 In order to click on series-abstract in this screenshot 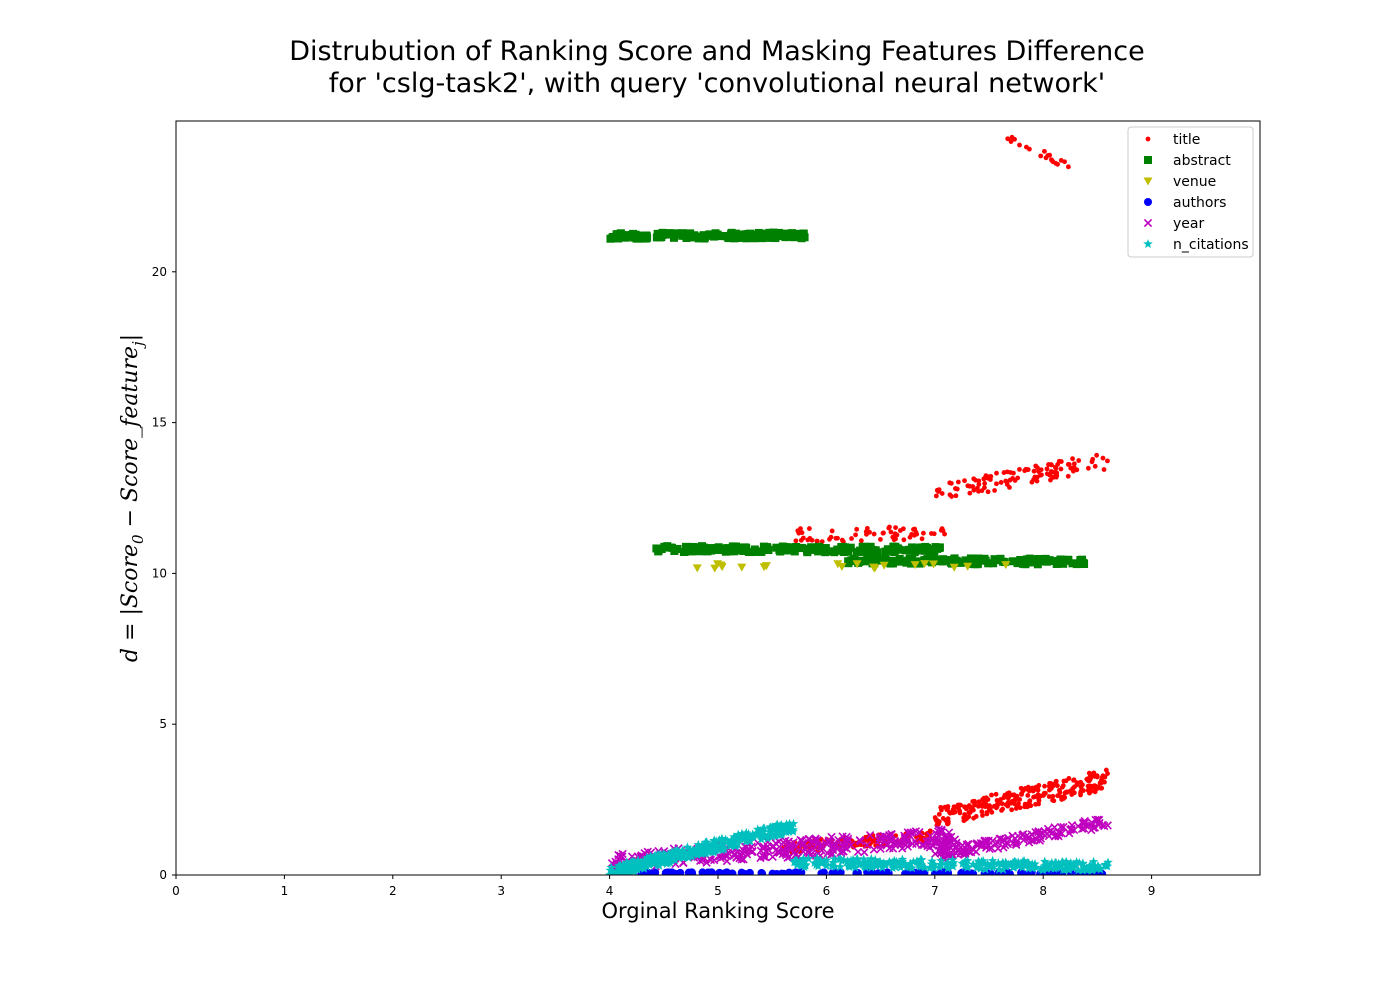, I will do `click(847, 398)`.